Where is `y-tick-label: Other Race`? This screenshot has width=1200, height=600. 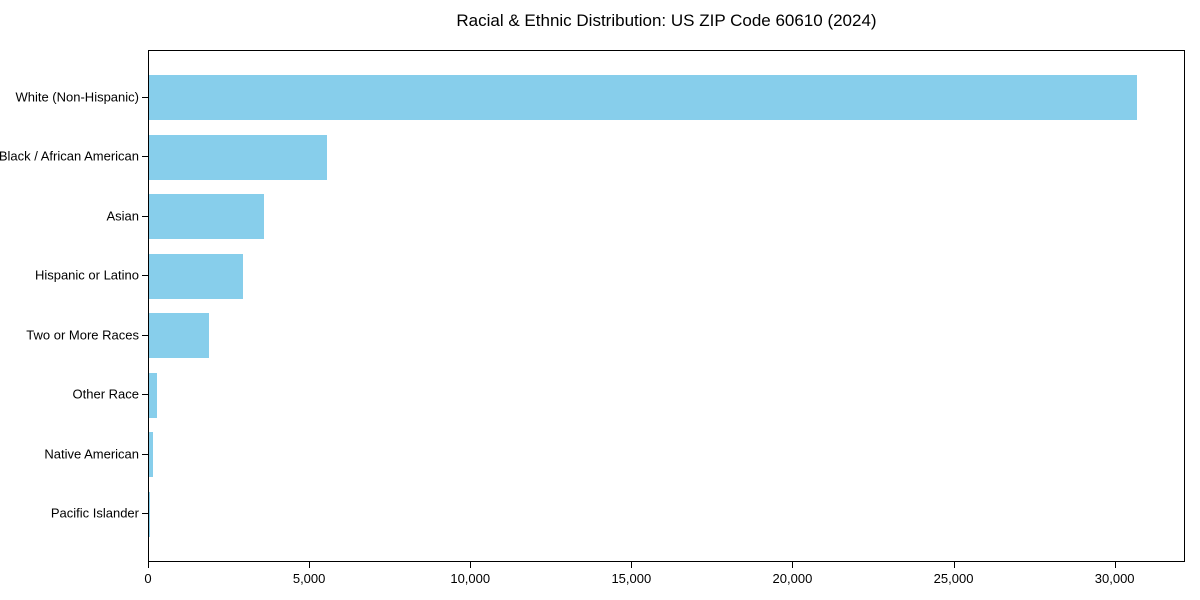
y-tick-label: Other Race is located at coordinates (105, 394).